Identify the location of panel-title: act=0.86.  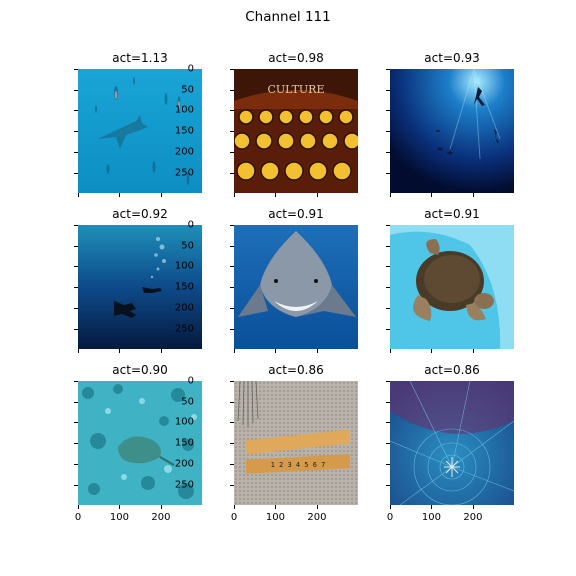
(452, 370).